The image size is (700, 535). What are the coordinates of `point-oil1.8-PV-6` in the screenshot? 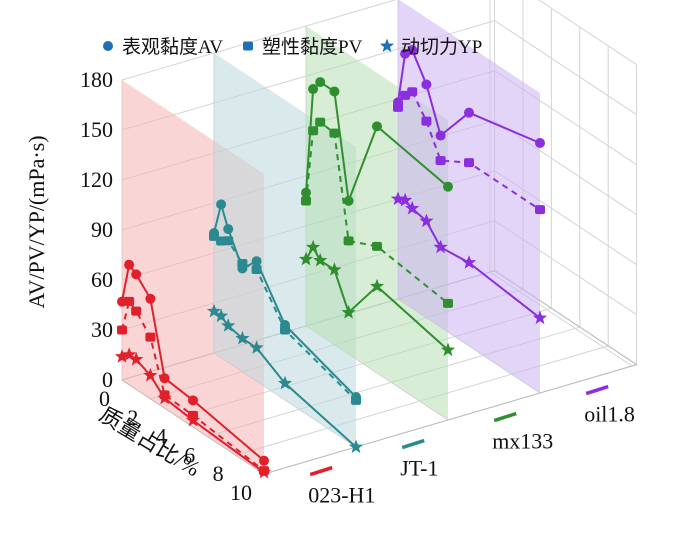 It's located at (540, 210).